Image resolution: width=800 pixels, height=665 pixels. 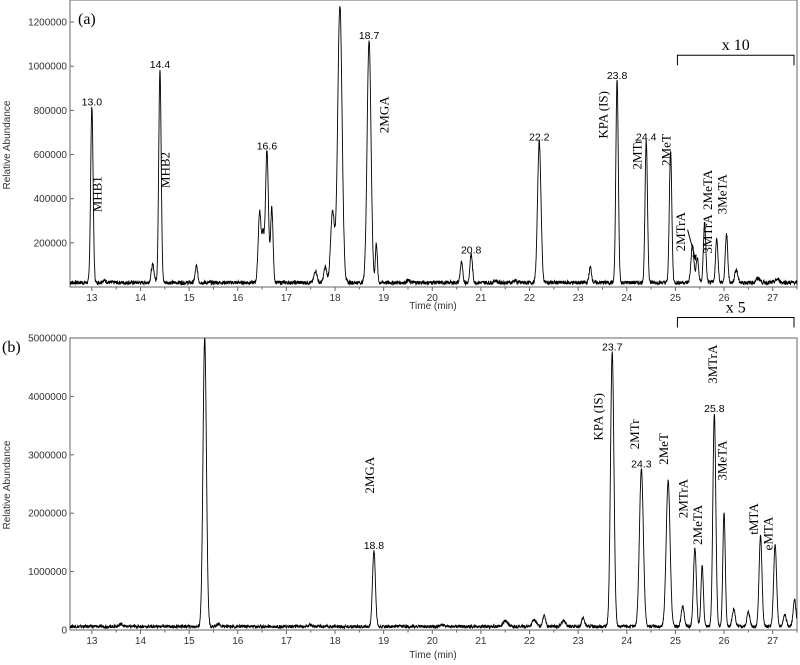 What do you see at coordinates (87, 19) in the screenshot?
I see `panel-a-label: (a)` at bounding box center [87, 19].